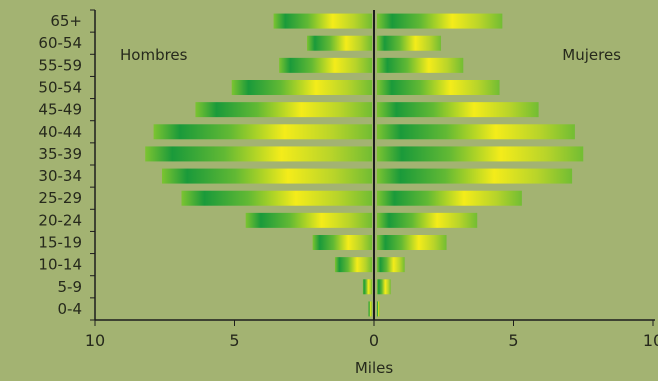 This screenshot has width=658, height=381. What do you see at coordinates (60, 154) in the screenshot?
I see `category-label: 35-39` at bounding box center [60, 154].